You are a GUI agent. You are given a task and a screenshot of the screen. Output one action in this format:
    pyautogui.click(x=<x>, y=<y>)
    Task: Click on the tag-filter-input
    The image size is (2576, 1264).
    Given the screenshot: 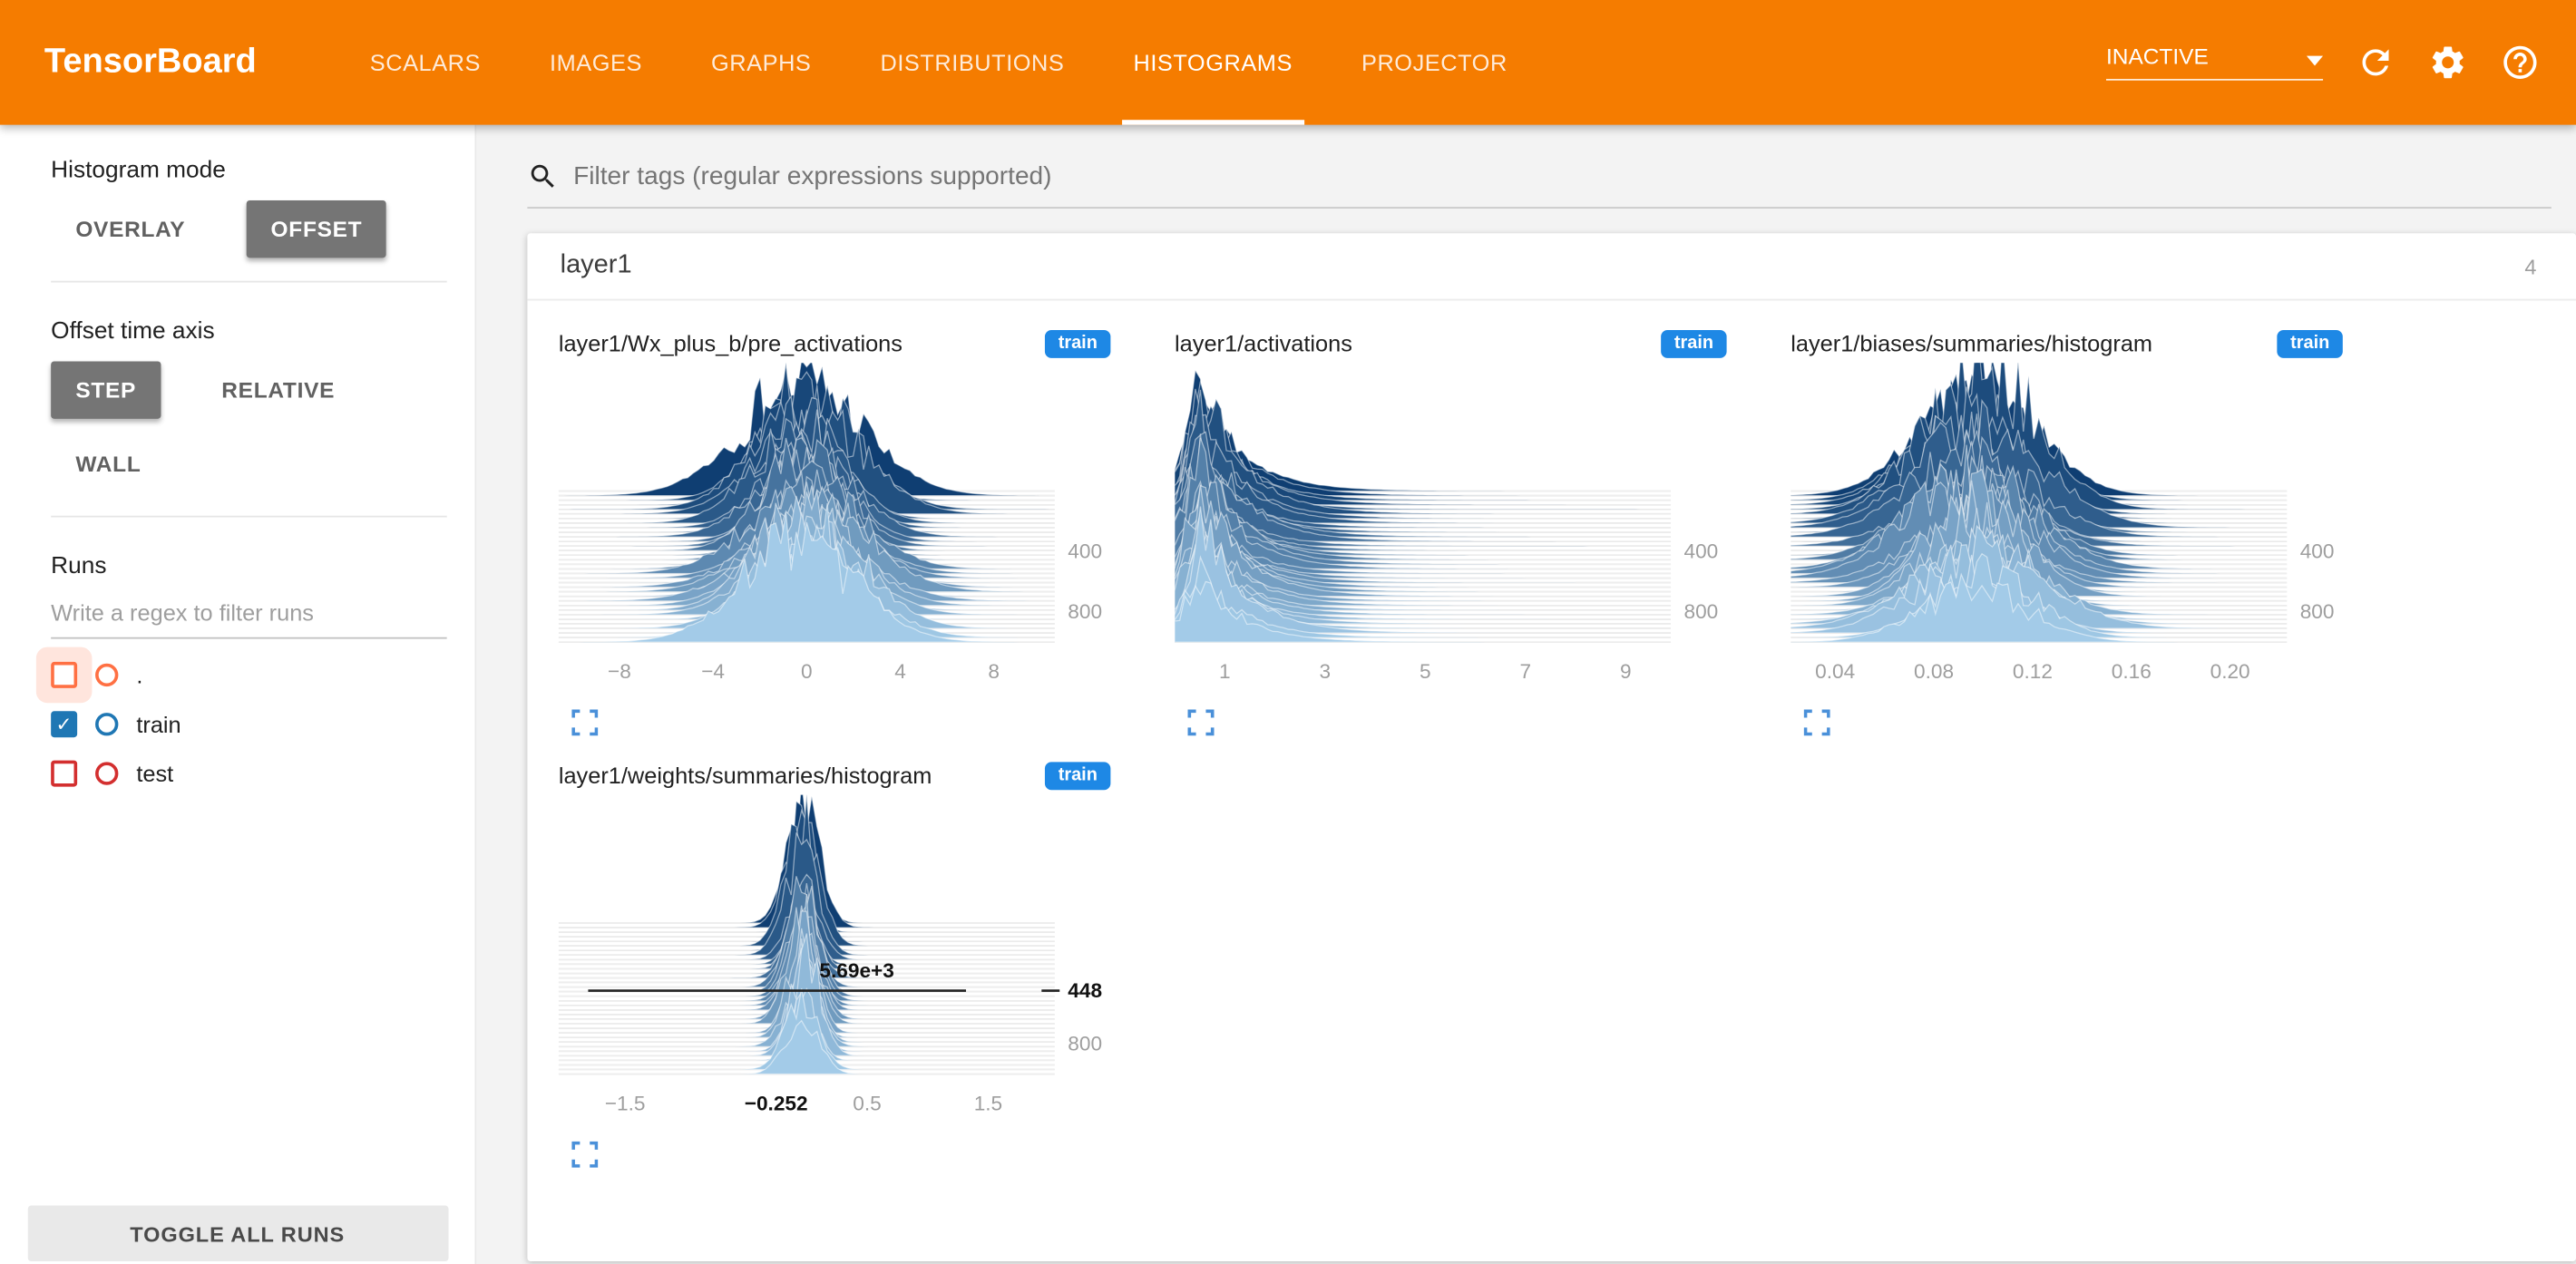 What is the action you would take?
    pyautogui.click(x=1562, y=176)
    